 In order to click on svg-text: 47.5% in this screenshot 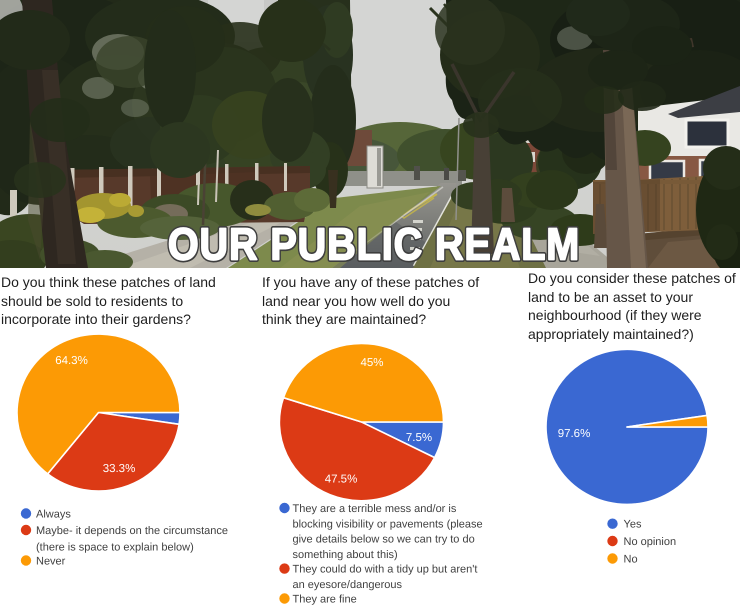, I will do `click(341, 480)`.